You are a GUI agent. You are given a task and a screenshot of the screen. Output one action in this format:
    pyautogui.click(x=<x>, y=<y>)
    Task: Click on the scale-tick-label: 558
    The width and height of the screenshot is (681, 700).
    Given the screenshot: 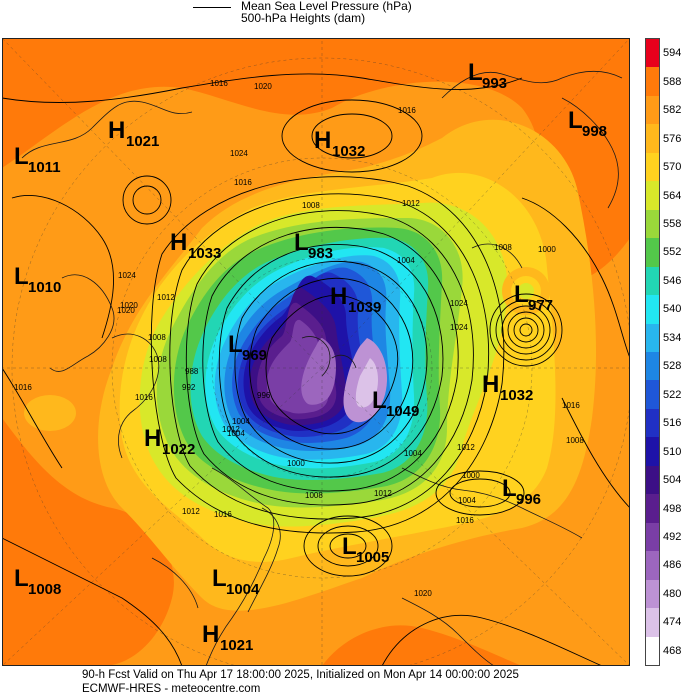 What is the action you would take?
    pyautogui.click(x=672, y=223)
    